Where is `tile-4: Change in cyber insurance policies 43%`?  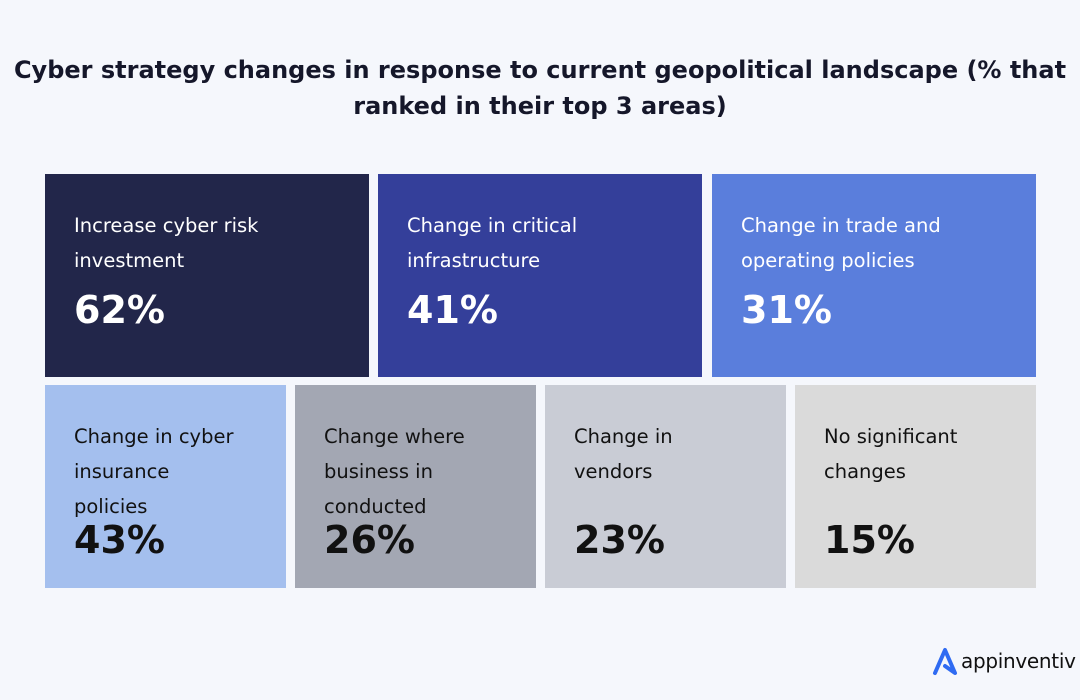
tile-4: Change in cyber insurance policies 43% is located at coordinates (165, 486).